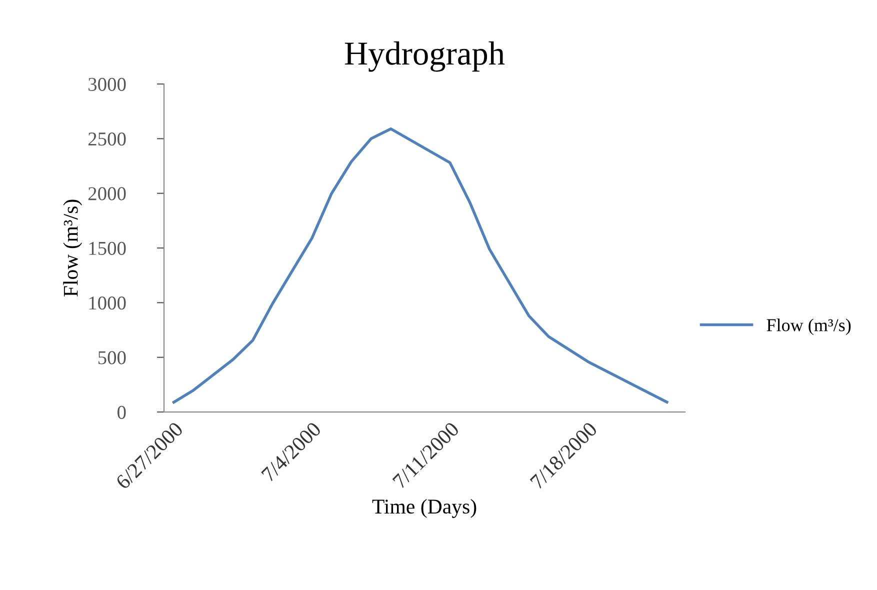 This screenshot has height=590, width=877. Describe the element at coordinates (107, 84) in the screenshot. I see `y-tick-label: 3000` at that location.